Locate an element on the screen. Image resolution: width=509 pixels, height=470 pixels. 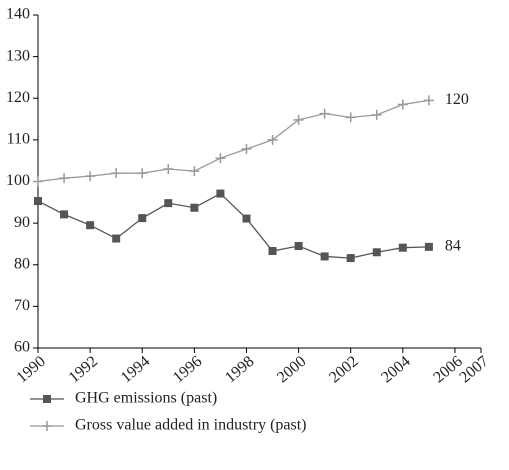
x-tick-label: 2000 is located at coordinates (291, 370).